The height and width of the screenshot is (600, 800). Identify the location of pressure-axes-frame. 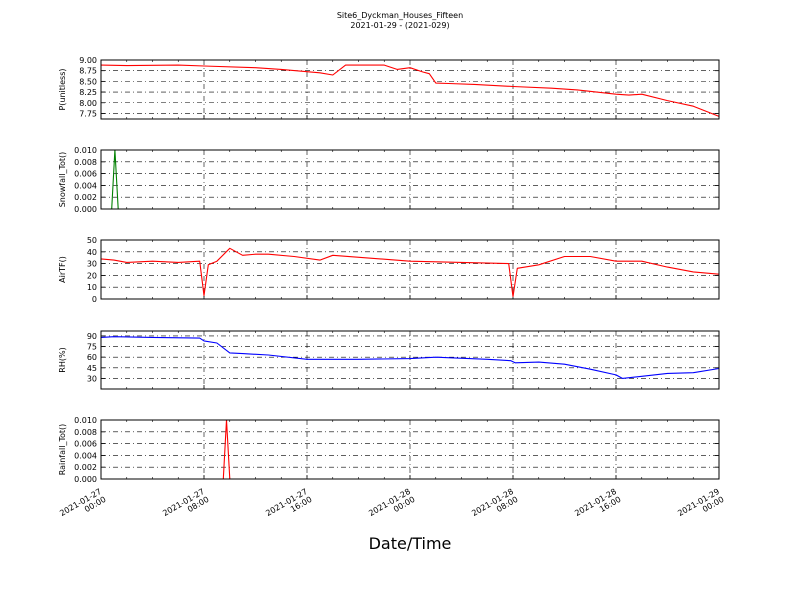
(410, 89).